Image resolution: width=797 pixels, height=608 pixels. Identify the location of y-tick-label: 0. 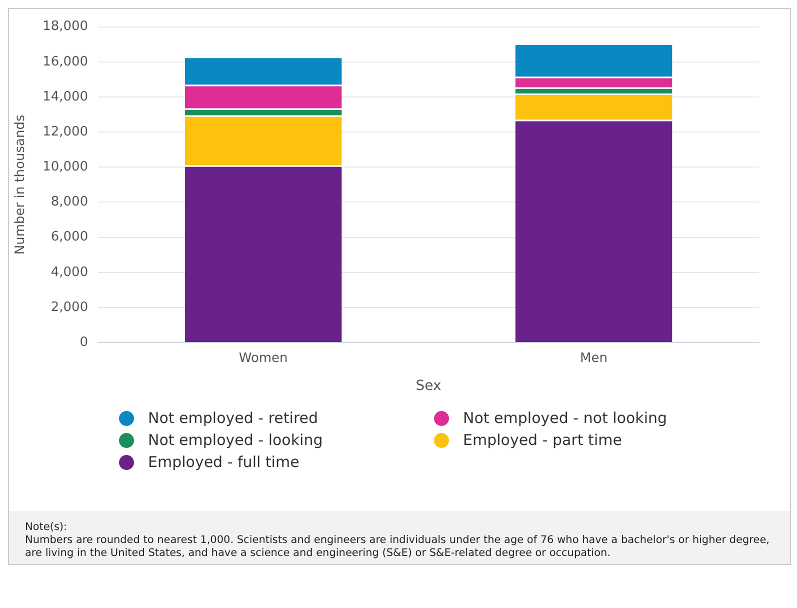
(84, 342).